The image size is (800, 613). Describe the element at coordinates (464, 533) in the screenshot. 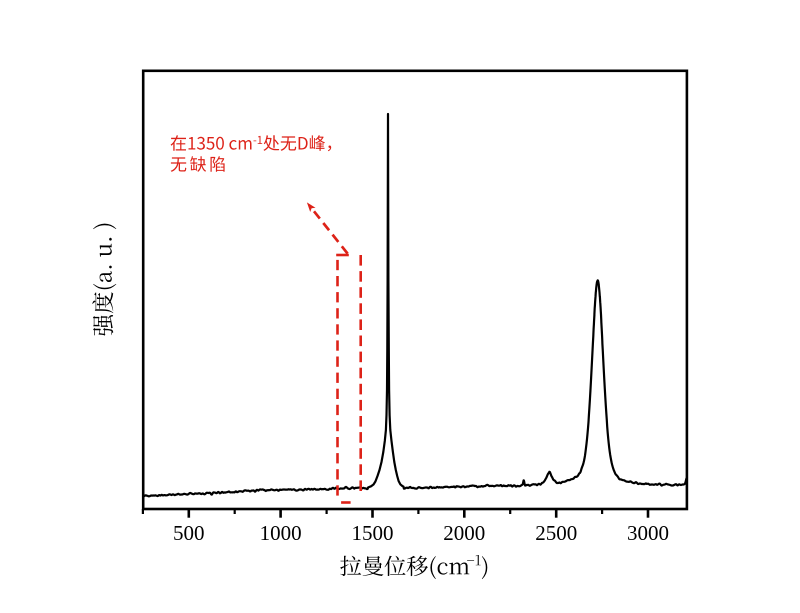

I see `svg-text: 2000` at that location.